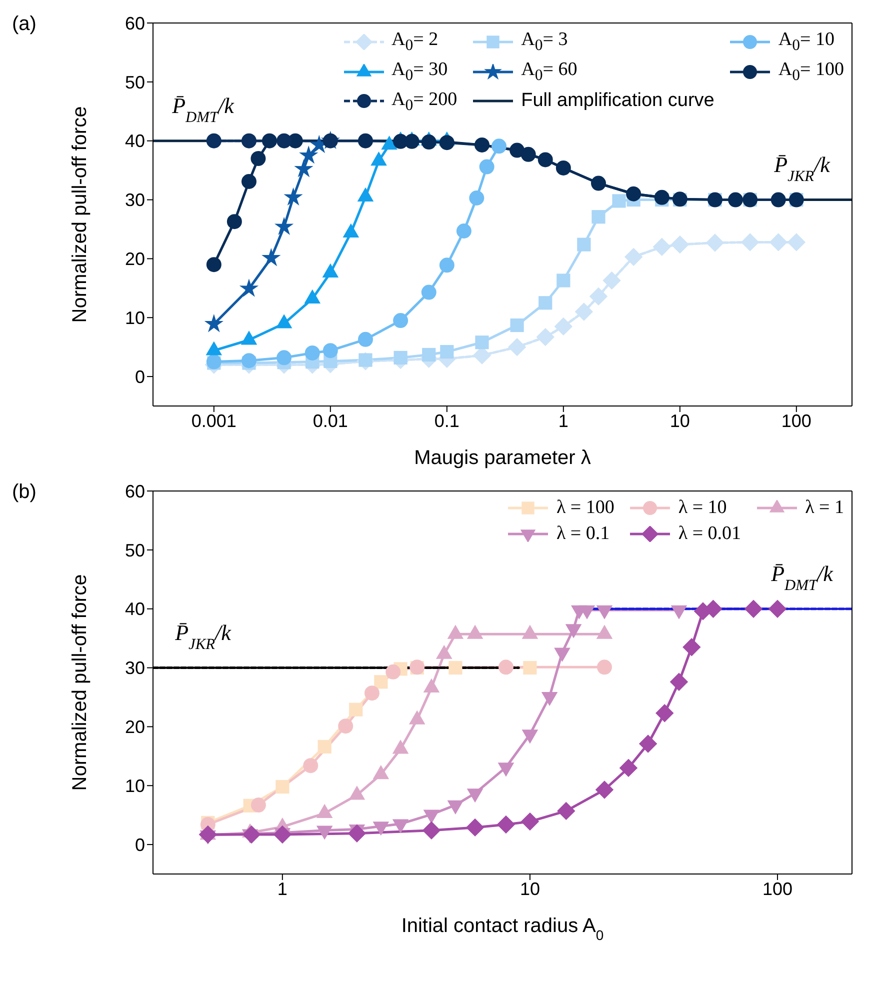 The height and width of the screenshot is (983, 871). Describe the element at coordinates (502, 458) in the screenshot. I see `x-axis-title: Maugis parameter λ` at that location.